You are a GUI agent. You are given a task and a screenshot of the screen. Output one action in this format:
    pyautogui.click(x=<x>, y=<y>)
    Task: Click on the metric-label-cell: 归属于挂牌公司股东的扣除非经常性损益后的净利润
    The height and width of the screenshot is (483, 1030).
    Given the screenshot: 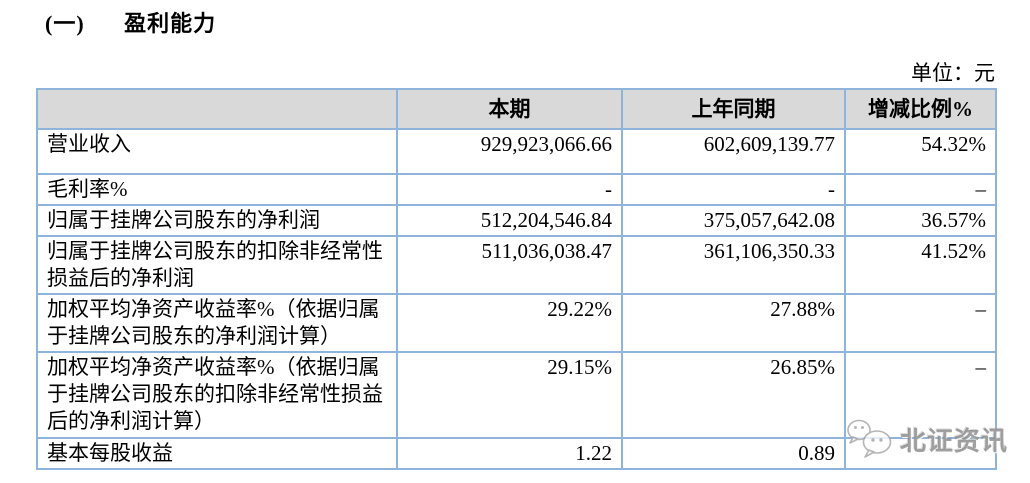 What is the action you would take?
    pyautogui.click(x=217, y=265)
    